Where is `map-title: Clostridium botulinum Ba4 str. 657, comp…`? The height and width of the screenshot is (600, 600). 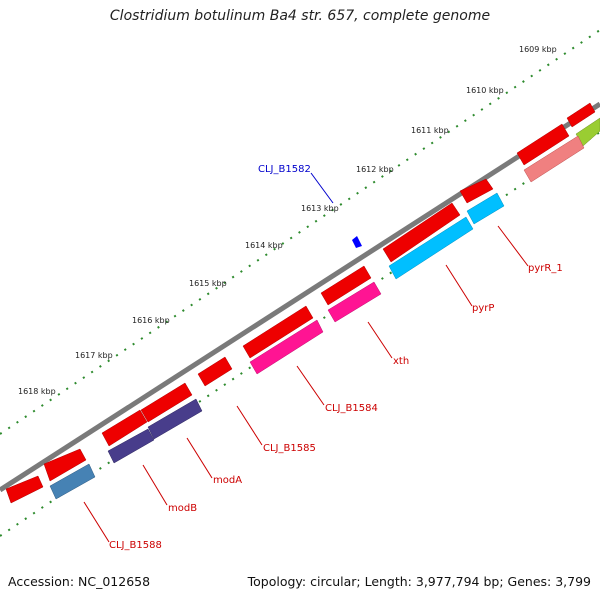
map-title: Clostridium botulinum Ba4 str. 657, comp… is located at coordinates (300, 16).